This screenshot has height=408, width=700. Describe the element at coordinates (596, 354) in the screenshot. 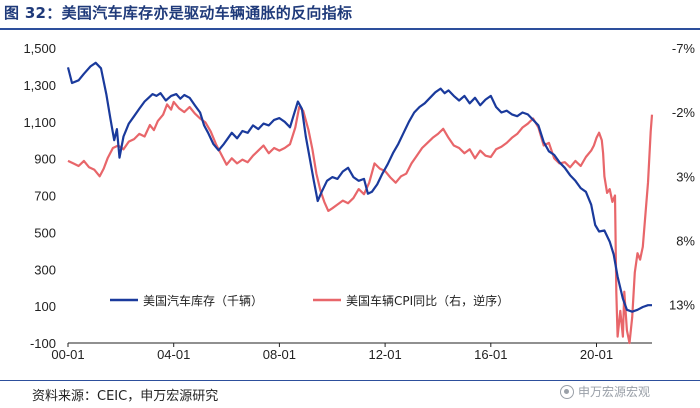

I see `x-tick-label: 20-01` at that location.